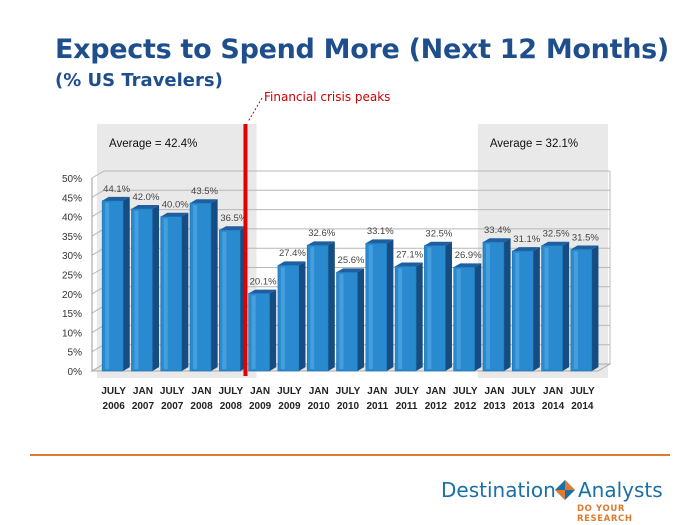 The width and height of the screenshot is (700, 525). What do you see at coordinates (72, 276) in the screenshot?
I see `y-tick-label: 25%` at bounding box center [72, 276].